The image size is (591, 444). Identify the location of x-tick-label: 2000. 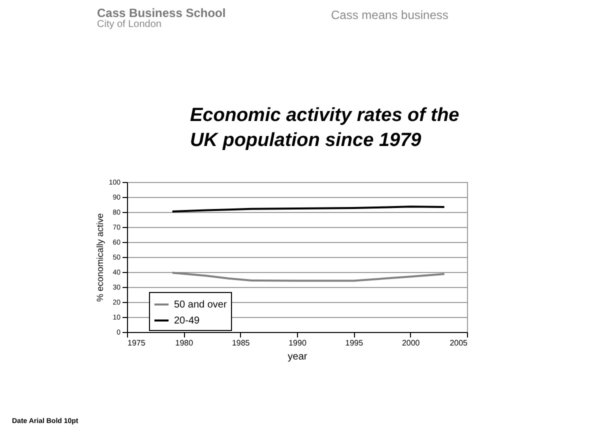
(411, 343).